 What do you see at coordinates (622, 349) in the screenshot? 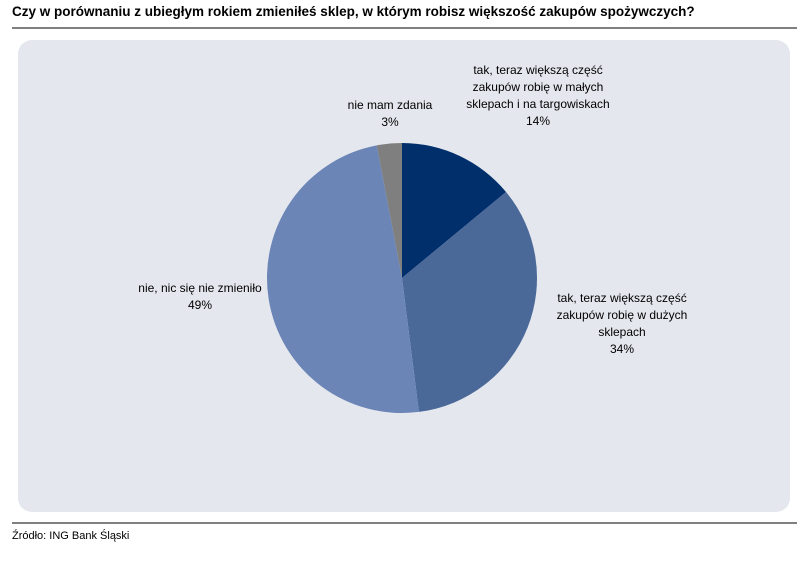
I see `value-label: 34%` at bounding box center [622, 349].